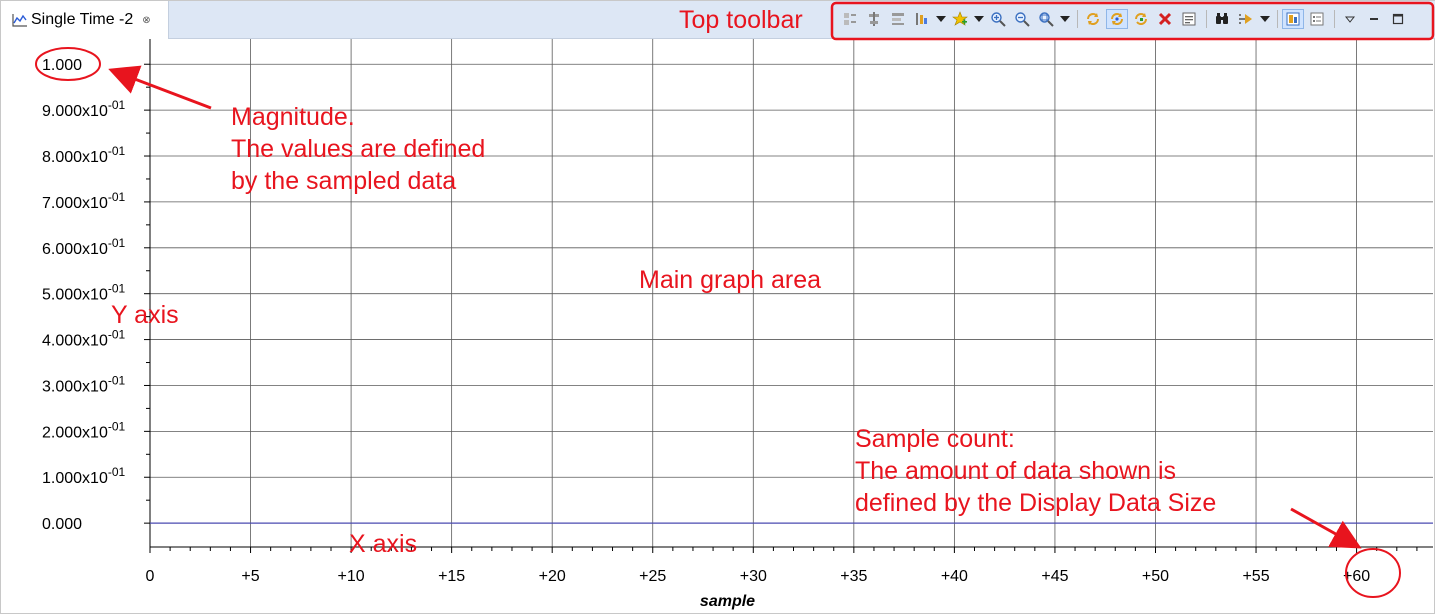 The height and width of the screenshot is (614, 1435). What do you see at coordinates (84, 476) in the screenshot?
I see `y-tick-label: 1.000x10-01` at bounding box center [84, 476].